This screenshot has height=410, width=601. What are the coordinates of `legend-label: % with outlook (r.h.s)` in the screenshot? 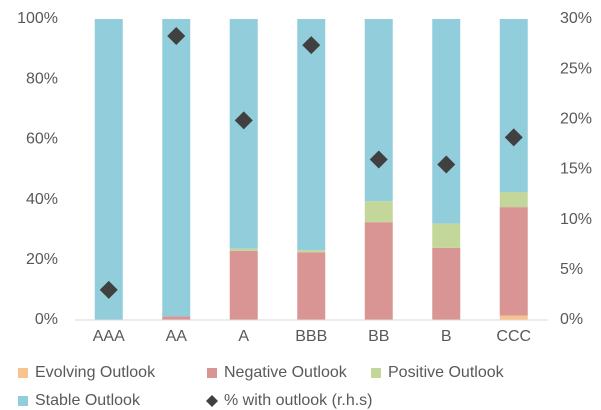 It's located at (298, 400).